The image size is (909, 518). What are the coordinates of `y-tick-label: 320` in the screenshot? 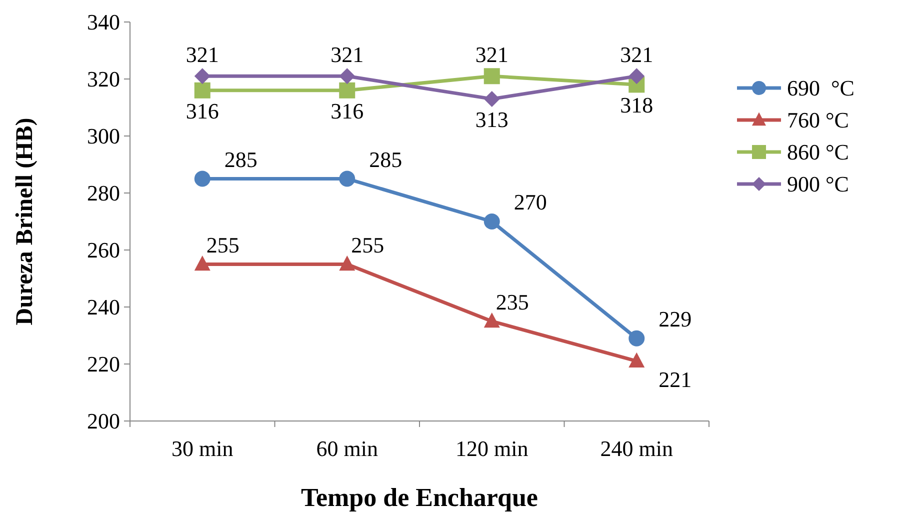 It's located at (103, 79).